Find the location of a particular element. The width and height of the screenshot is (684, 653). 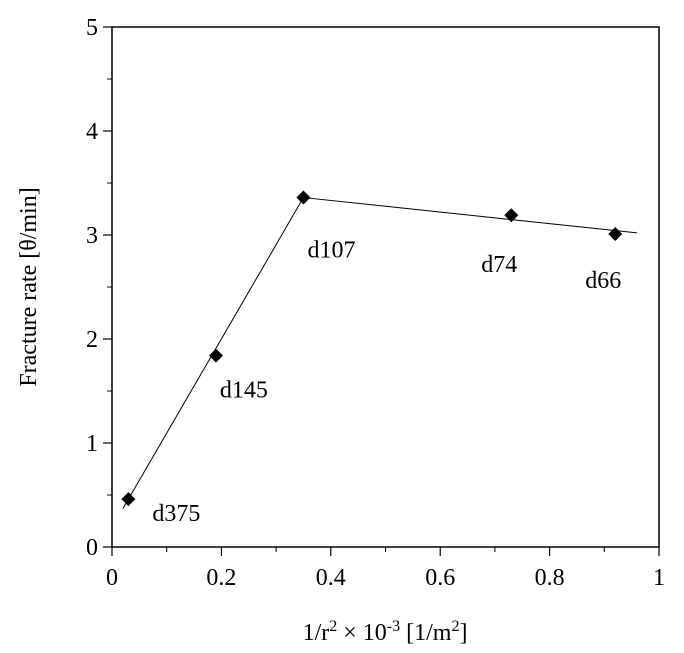

data-point-label: d66 is located at coordinates (603, 281).